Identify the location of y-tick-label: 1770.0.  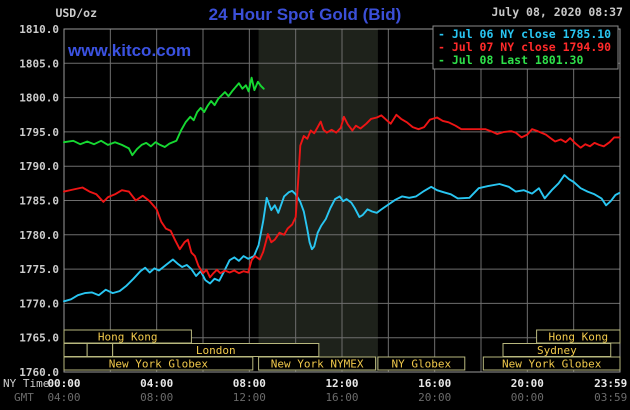
(39, 303).